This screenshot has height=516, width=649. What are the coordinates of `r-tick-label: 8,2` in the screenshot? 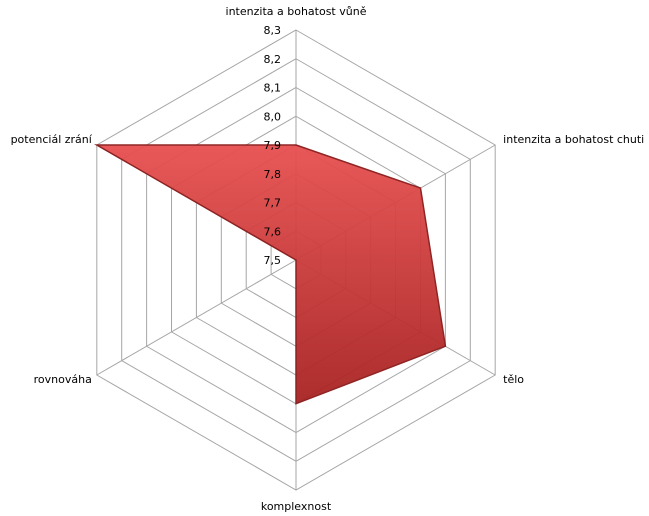 It's located at (273, 59).